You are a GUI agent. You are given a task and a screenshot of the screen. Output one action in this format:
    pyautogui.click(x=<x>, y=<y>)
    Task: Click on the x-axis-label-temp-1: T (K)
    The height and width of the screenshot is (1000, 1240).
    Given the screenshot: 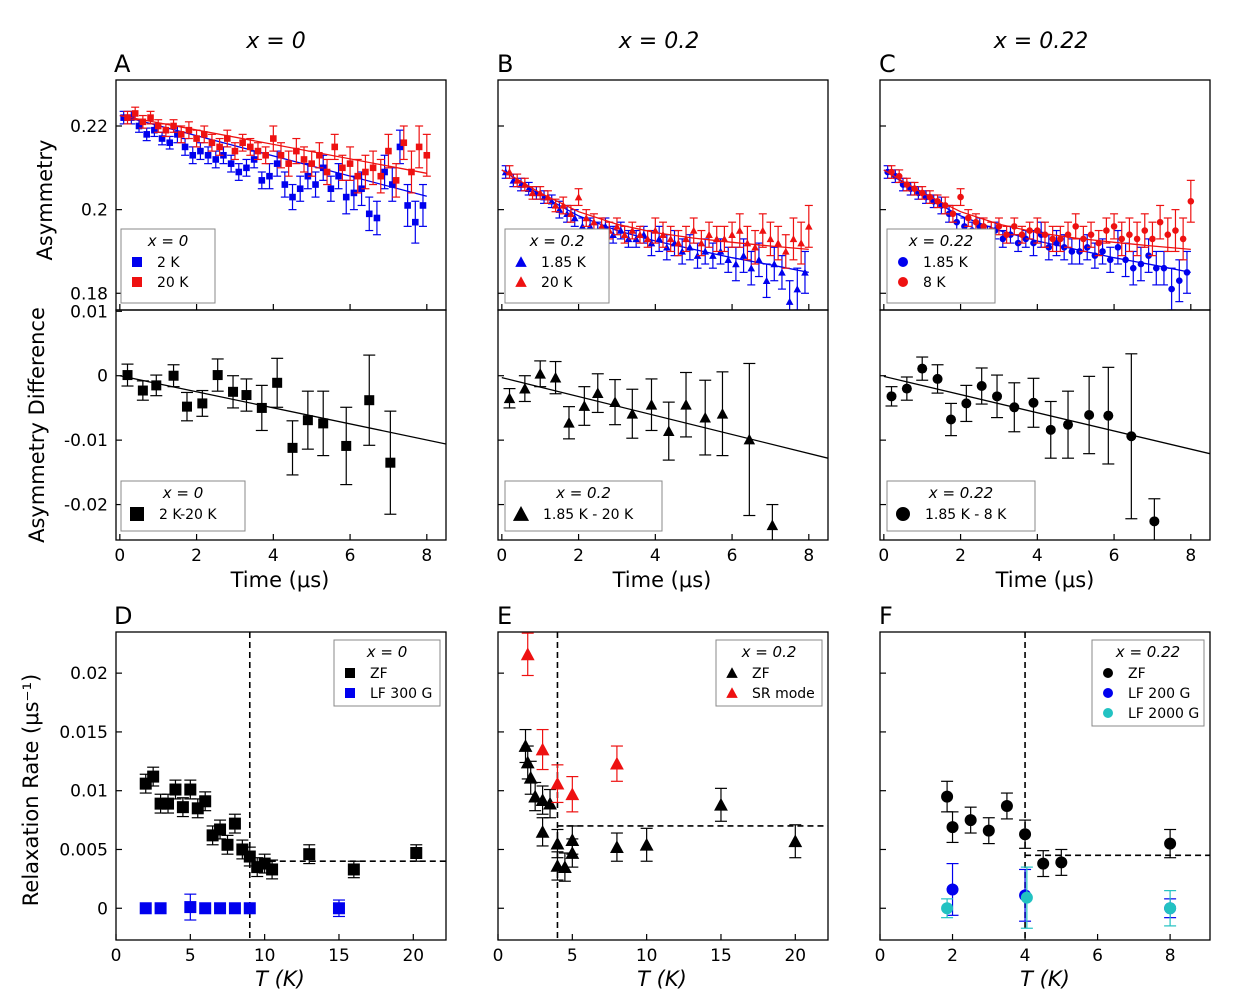 What is the action you would take?
    pyautogui.click(x=280, y=979)
    